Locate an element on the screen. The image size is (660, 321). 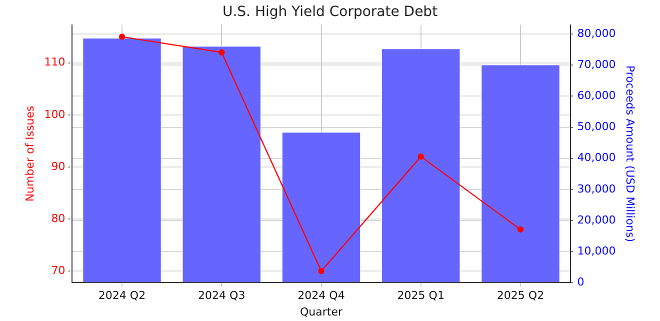
y-tick-label: 100 is located at coordinates (55, 114).